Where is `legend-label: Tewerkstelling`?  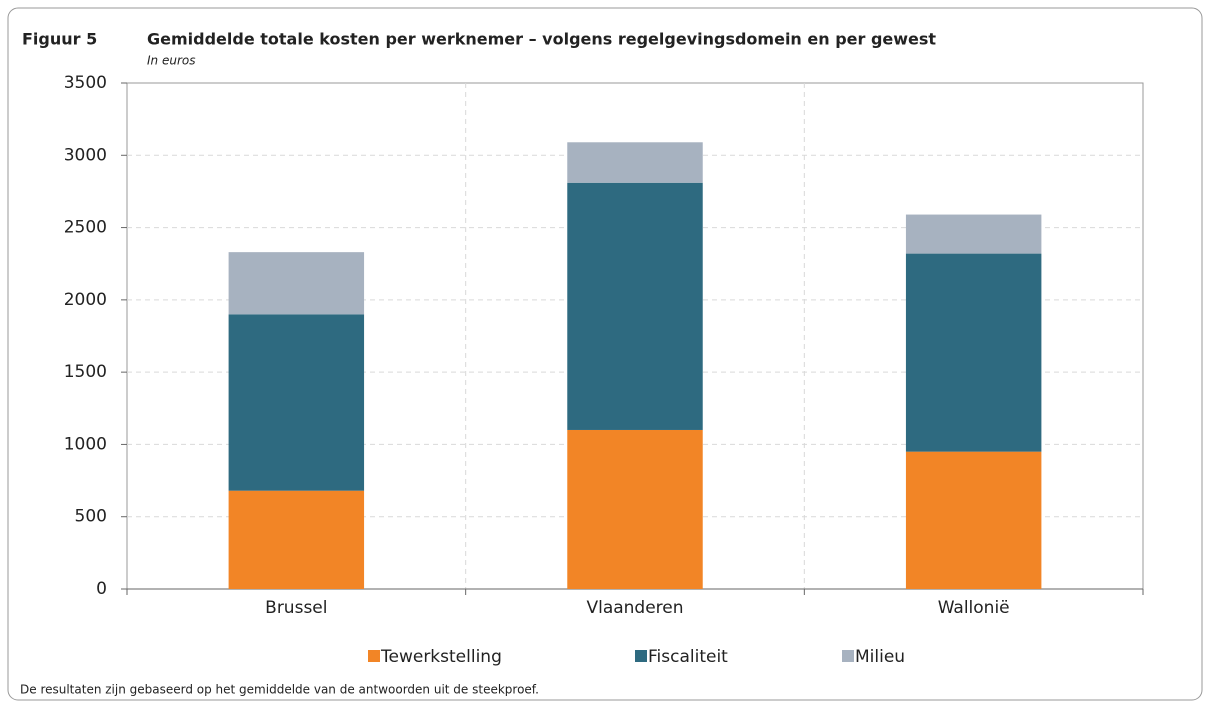
legend-label: Tewerkstelling is located at coordinates (441, 657).